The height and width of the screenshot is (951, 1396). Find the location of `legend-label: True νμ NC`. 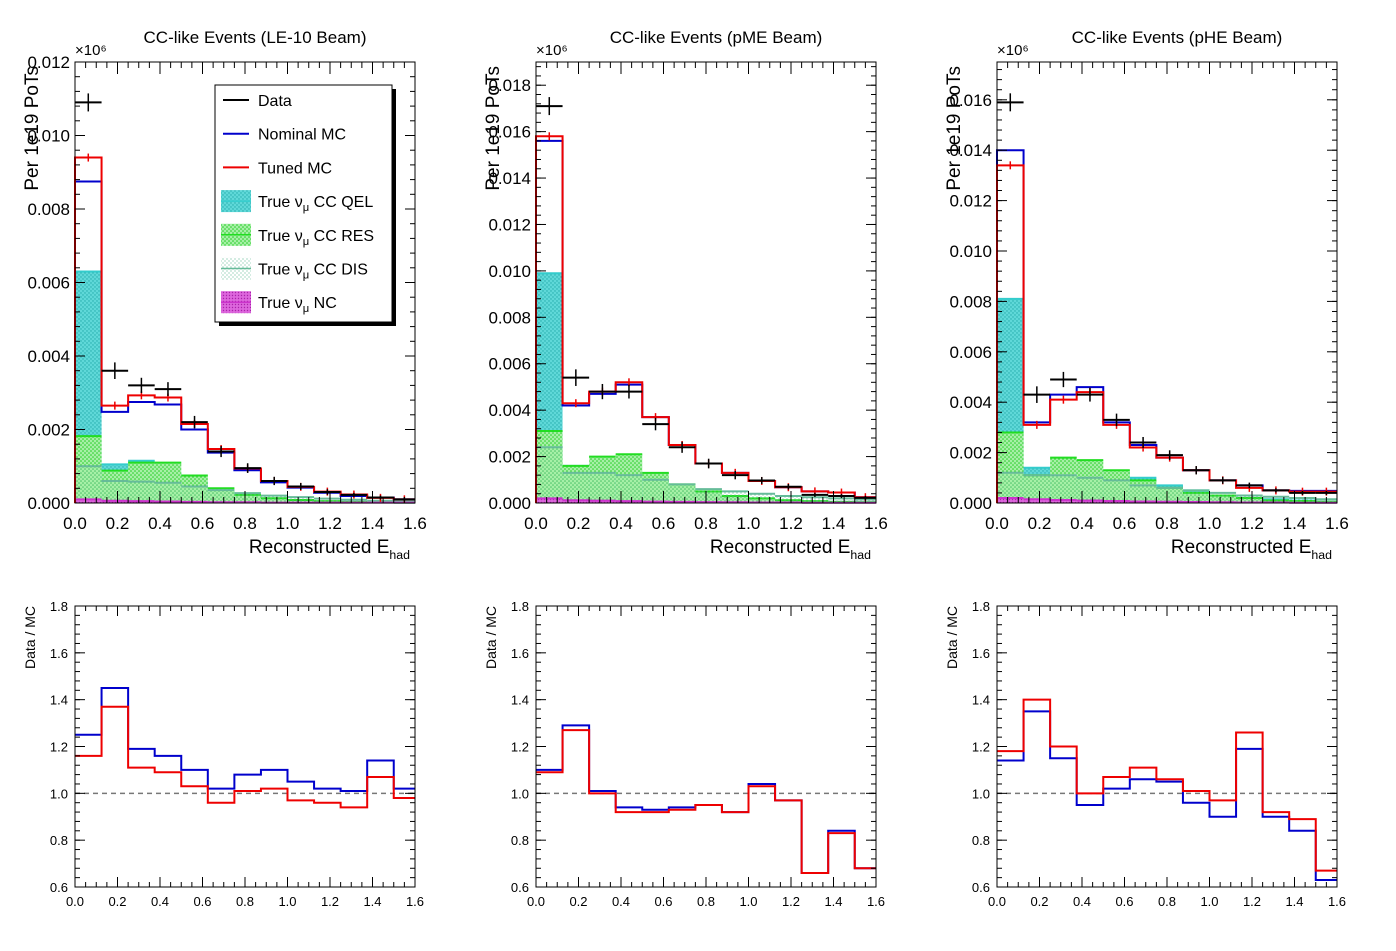

legend-label: True νμ NC is located at coordinates (297, 305).